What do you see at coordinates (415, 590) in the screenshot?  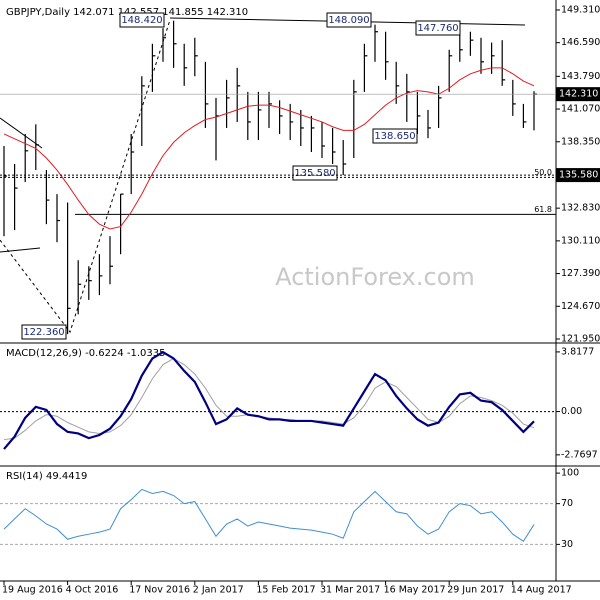 I see `x-tick-label: 16 May 2017` at bounding box center [415, 590].